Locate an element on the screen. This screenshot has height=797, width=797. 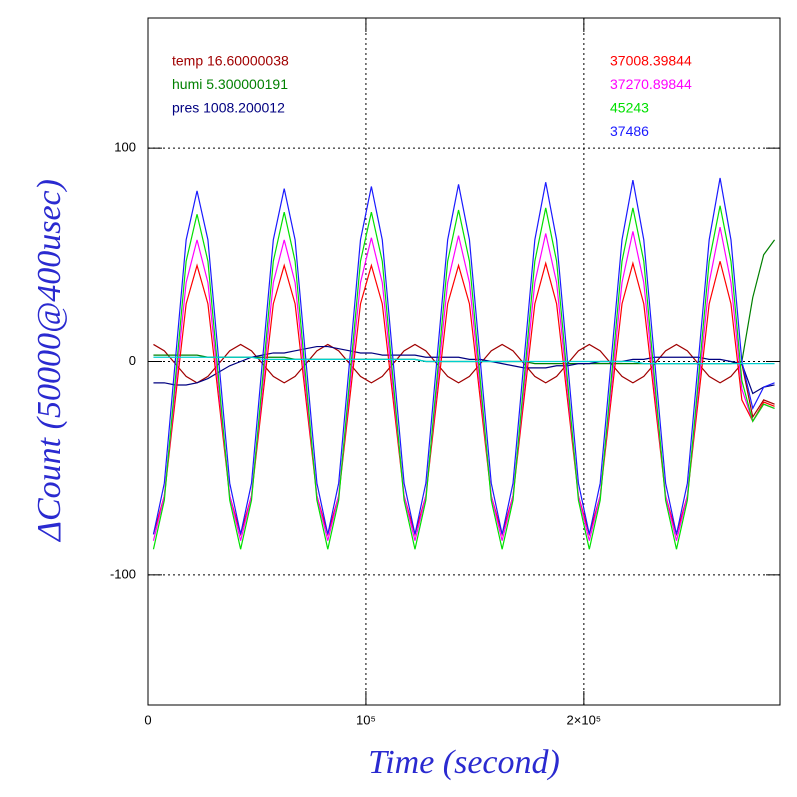
x-tick-label: 10⁵ is located at coordinates (366, 719).